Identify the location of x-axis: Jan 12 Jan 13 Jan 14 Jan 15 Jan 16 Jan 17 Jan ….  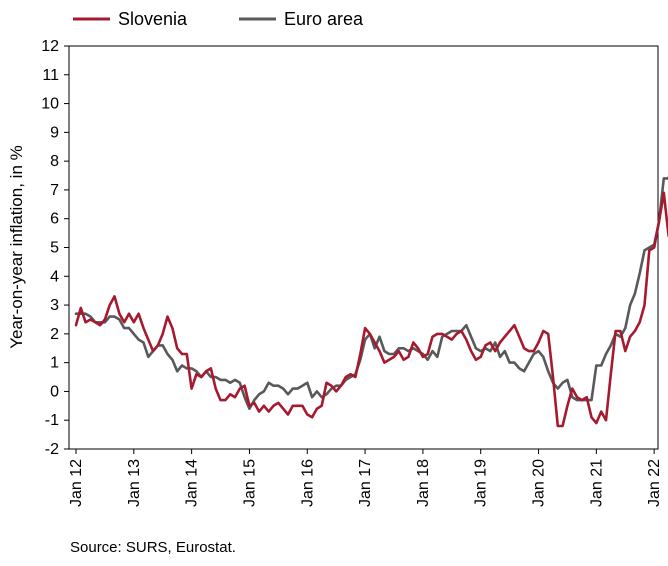
(365, 478).